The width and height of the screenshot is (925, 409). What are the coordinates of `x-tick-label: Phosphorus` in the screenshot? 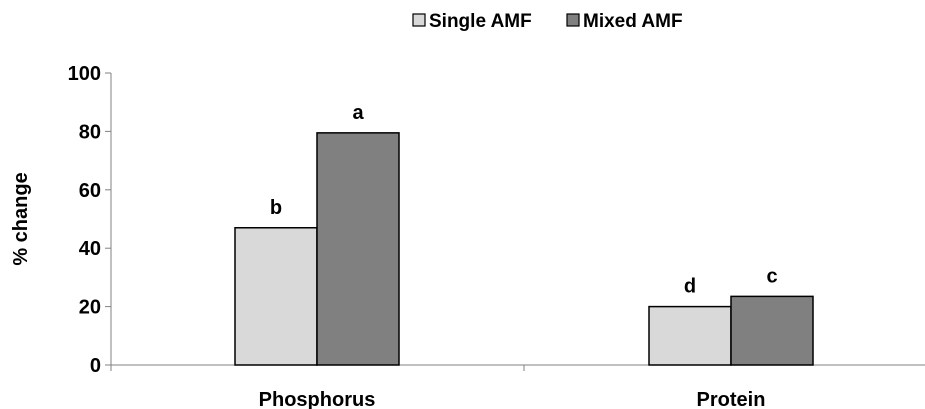 It's located at (317, 399).